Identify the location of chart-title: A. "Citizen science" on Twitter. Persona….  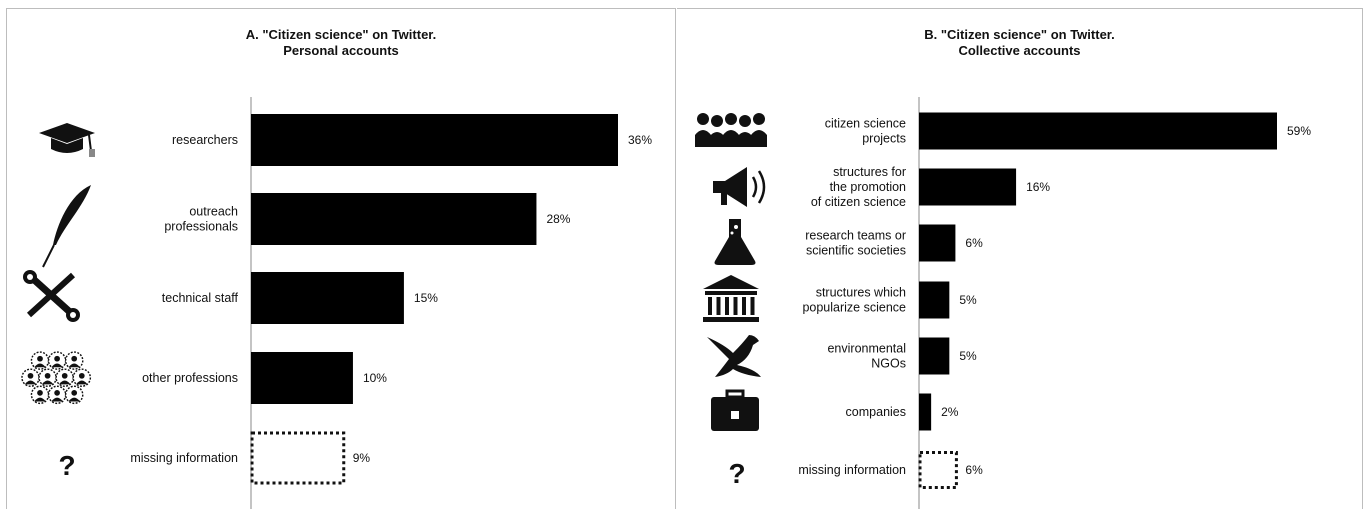
(341, 43).